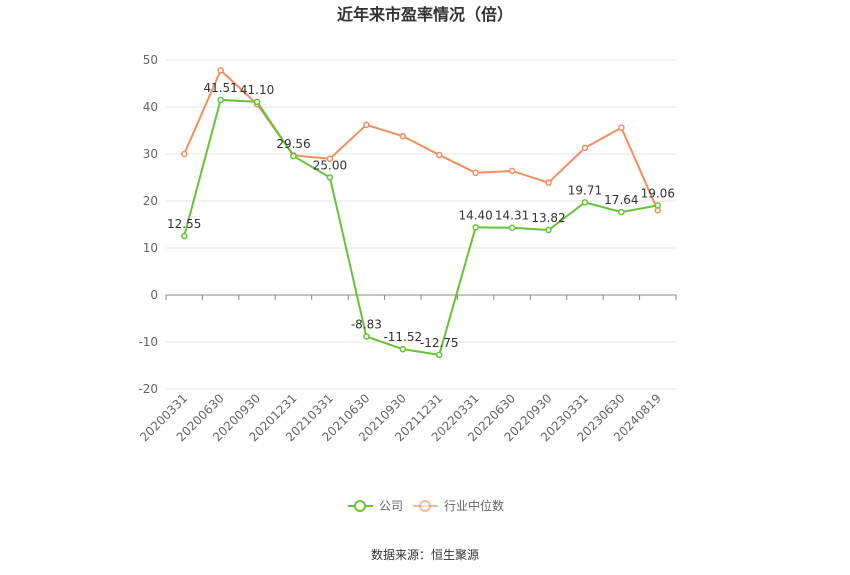 The width and height of the screenshot is (850, 575). What do you see at coordinates (621, 200) in the screenshot?
I see `company-data-label: 17.64` at bounding box center [621, 200].